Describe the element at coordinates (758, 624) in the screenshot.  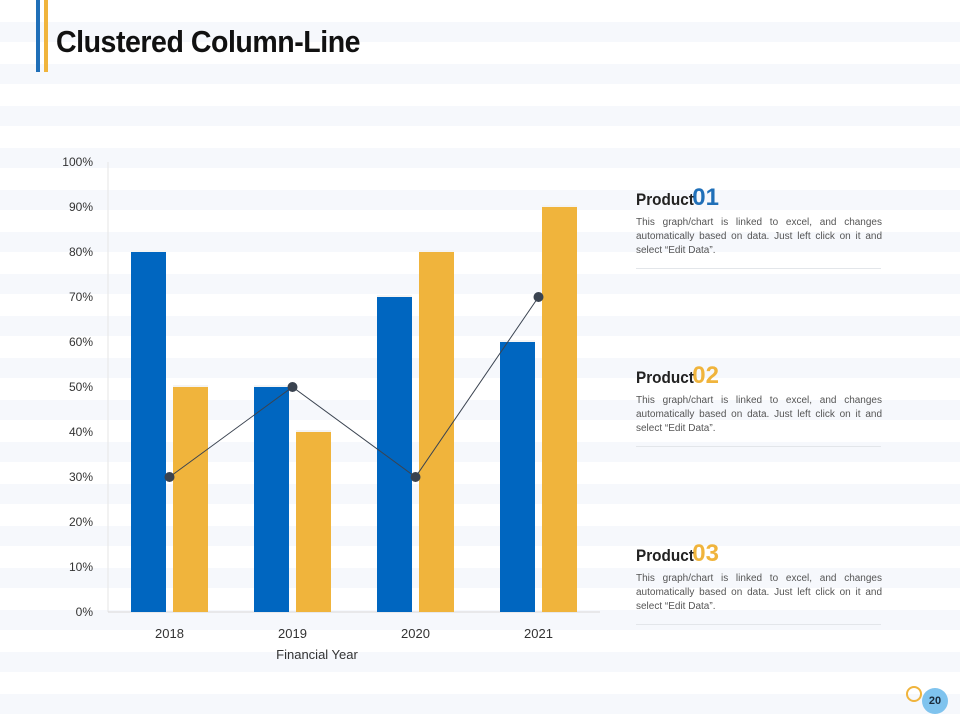
I see `product-03-divider` at that location.